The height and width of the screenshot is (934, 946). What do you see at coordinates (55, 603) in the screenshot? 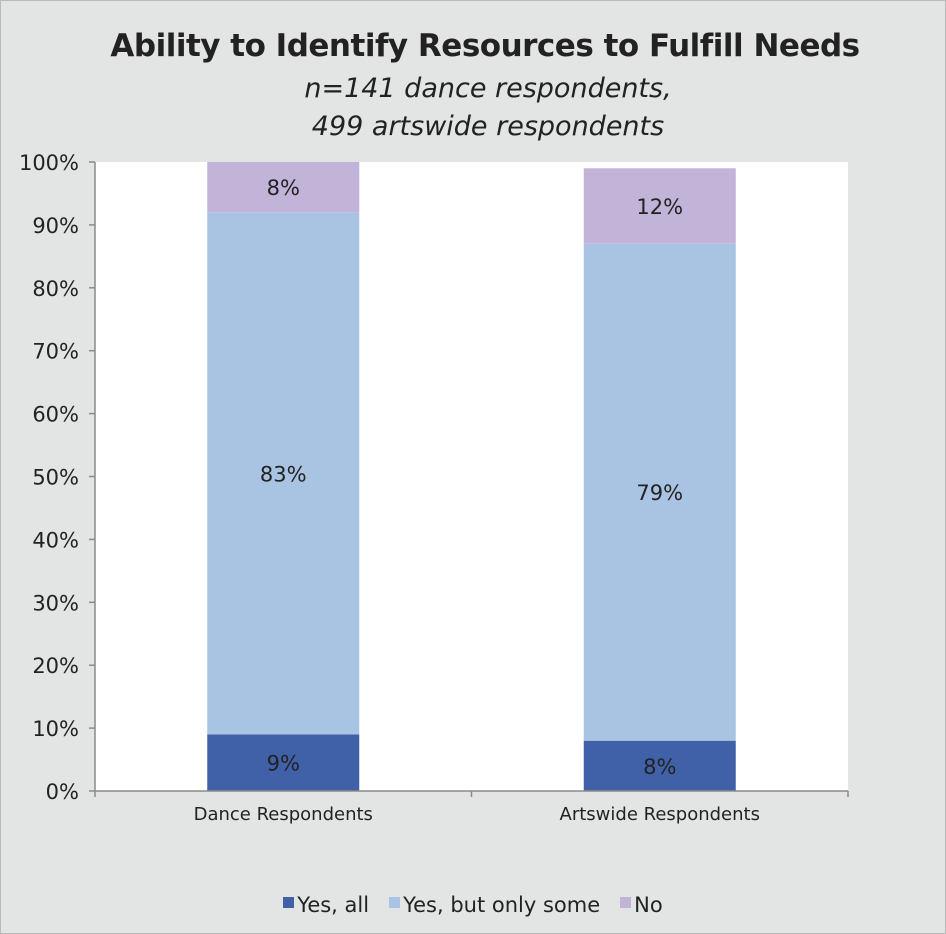
I see `y-tick-label-3: 30%` at bounding box center [55, 603].